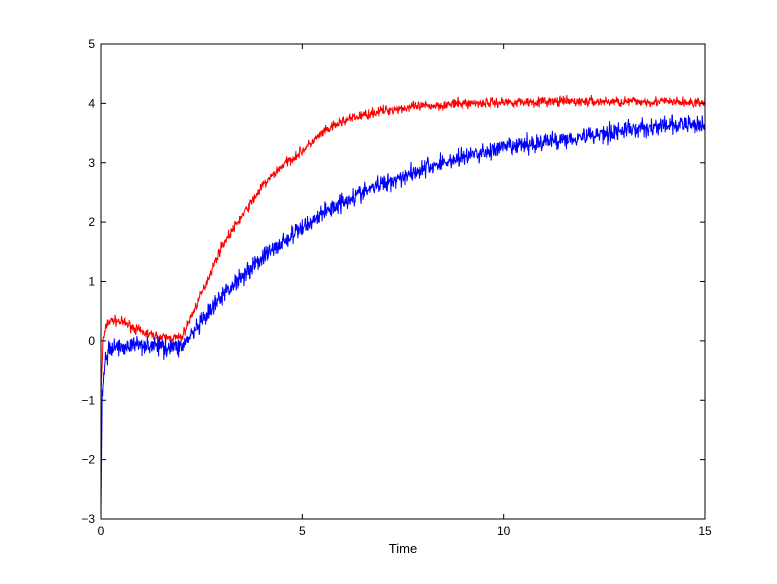  What do you see at coordinates (91, 44) in the screenshot?
I see `y-tick-label: 5` at bounding box center [91, 44].